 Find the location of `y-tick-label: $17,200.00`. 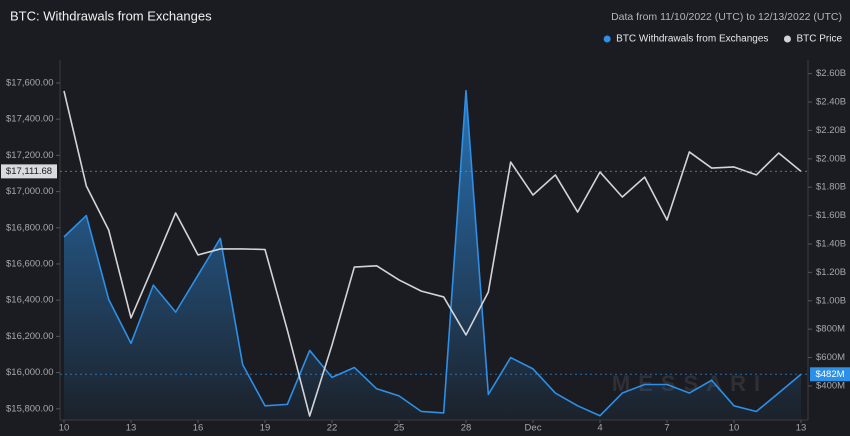

y-tick-label: $17,200.00 is located at coordinates (30, 155).